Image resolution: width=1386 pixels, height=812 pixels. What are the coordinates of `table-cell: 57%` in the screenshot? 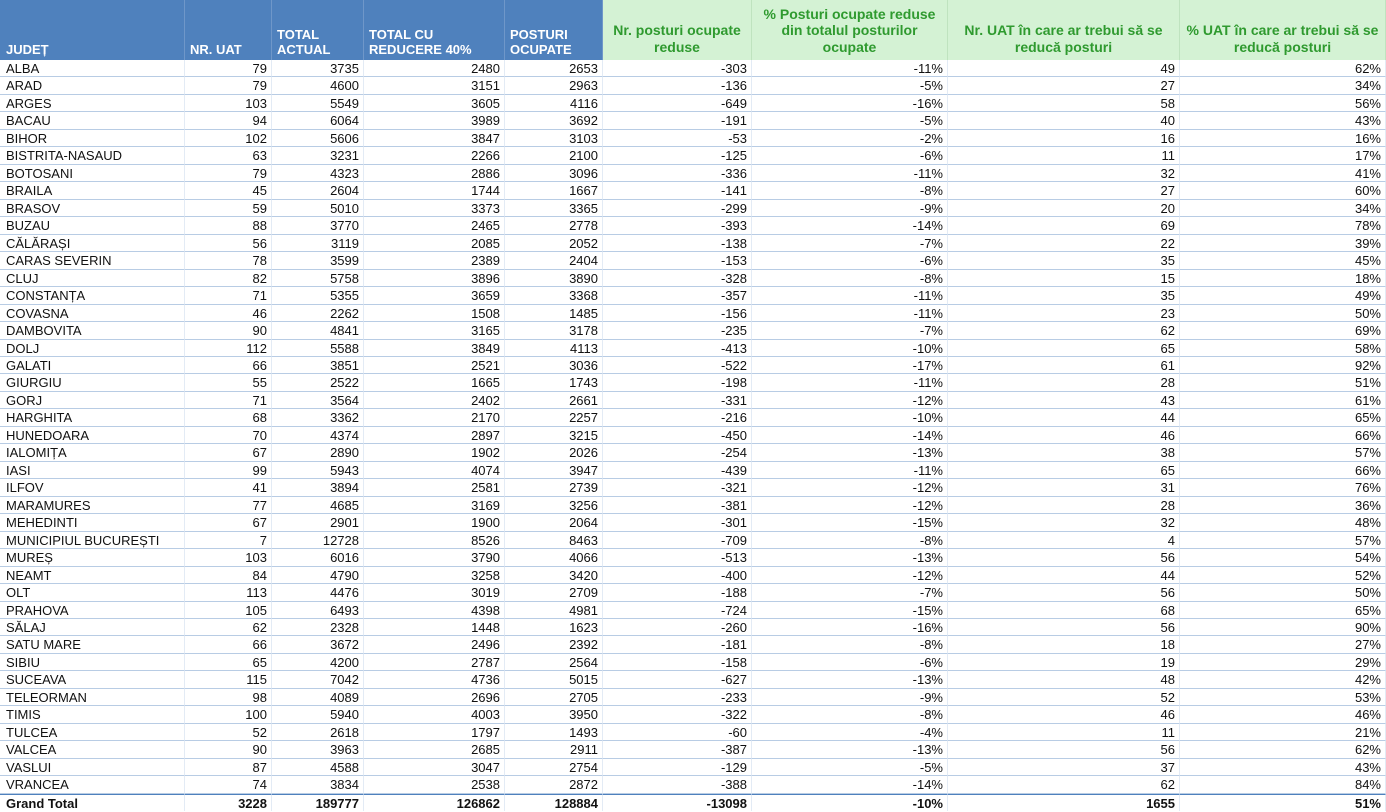 It's located at (1283, 453).